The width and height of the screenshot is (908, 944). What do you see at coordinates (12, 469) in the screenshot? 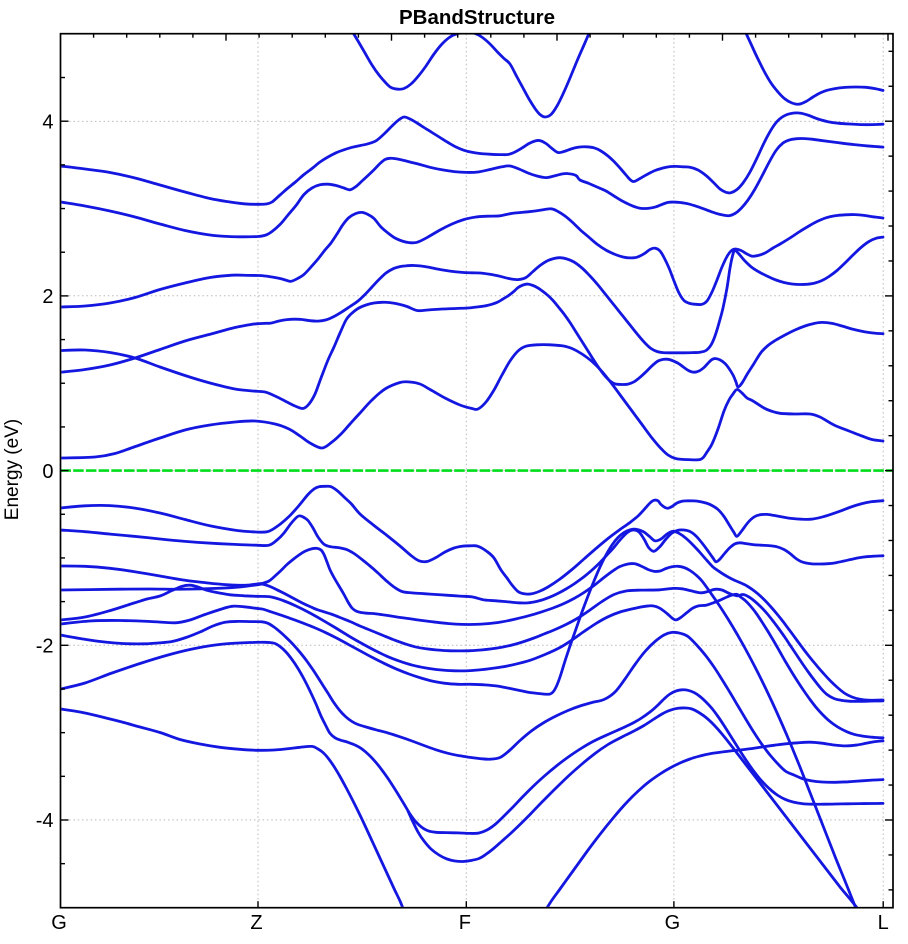
I see `svg-text: Energy (eV)` at bounding box center [12, 469].